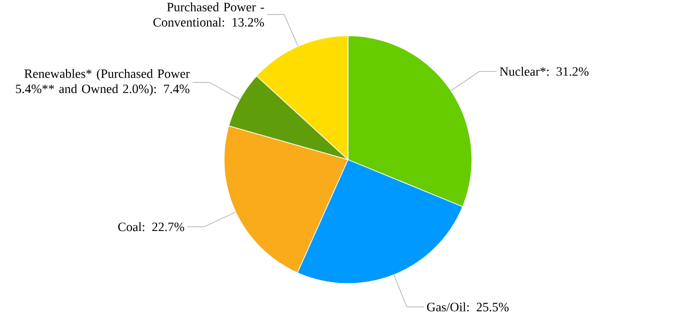 Image resolution: width=684 pixels, height=314 pixels. Describe the element at coordinates (103, 82) in the screenshot. I see `slice-label: Renewables* (Purchased Power 5.4%** and Owned 2.0%): 7.4%` at that location.